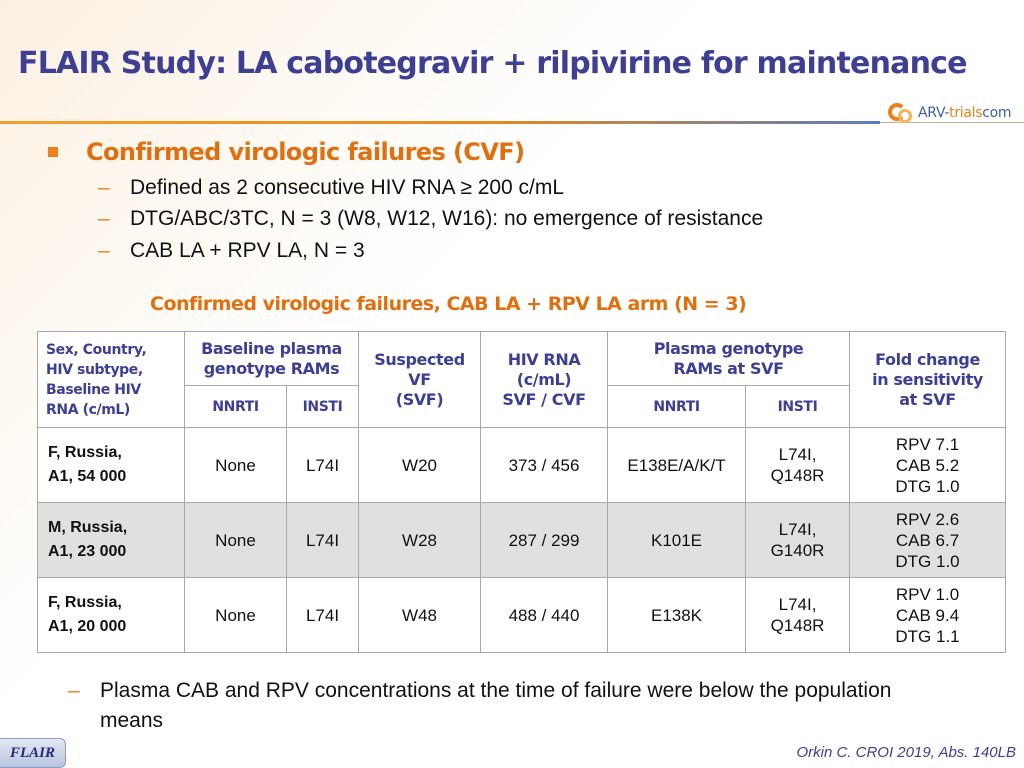 This screenshot has width=1024, height=768. Describe the element at coordinates (544, 465) in the screenshot. I see `cell-hiv-rna: 373 / 456` at that location.